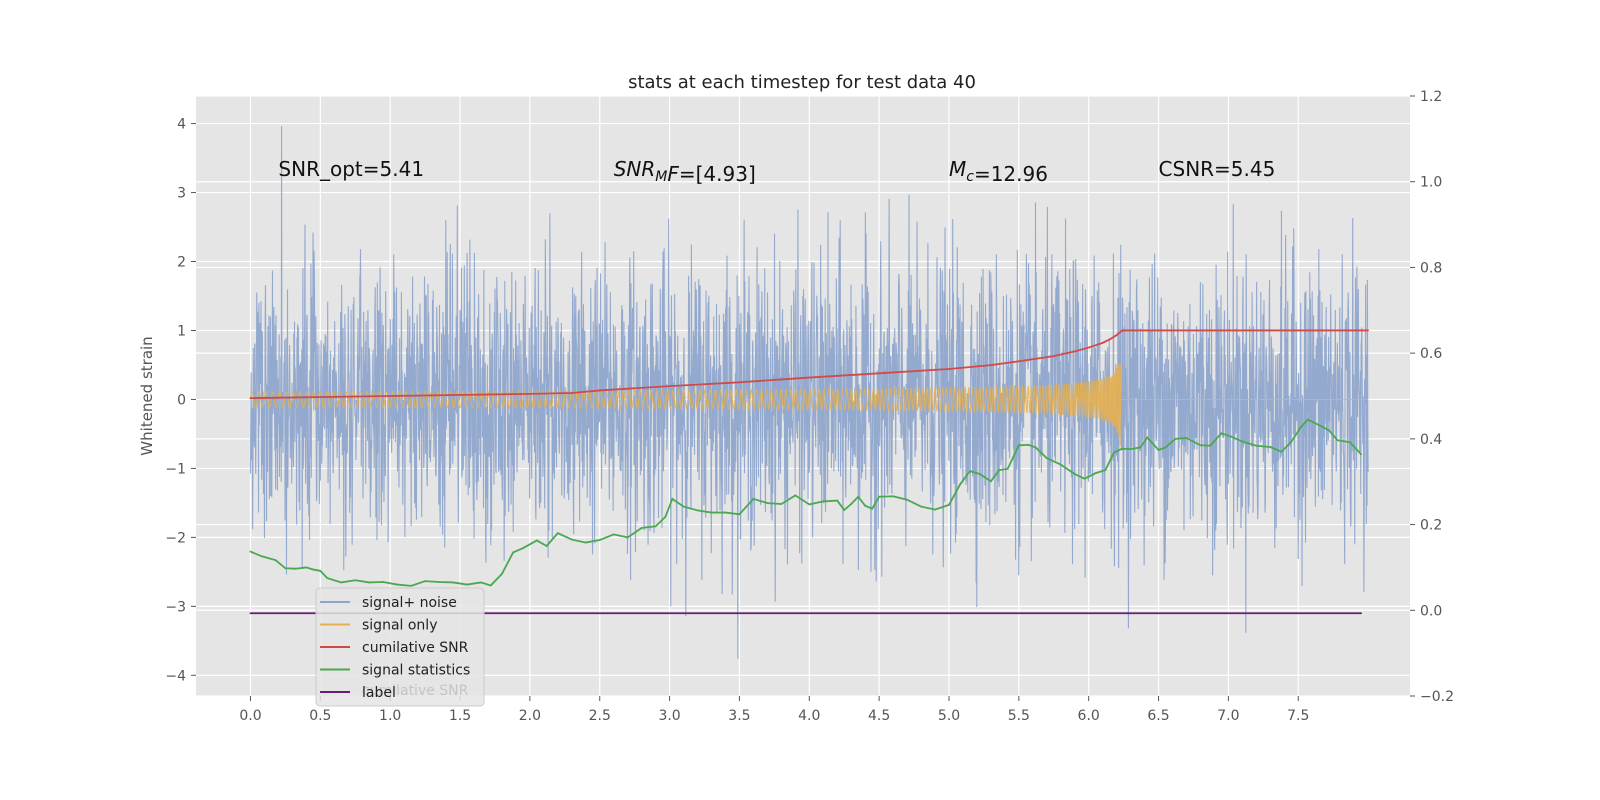 The image size is (1600, 800). What do you see at coordinates (1431, 97) in the screenshot?
I see `y2-tick-label: 1.2` at bounding box center [1431, 97].